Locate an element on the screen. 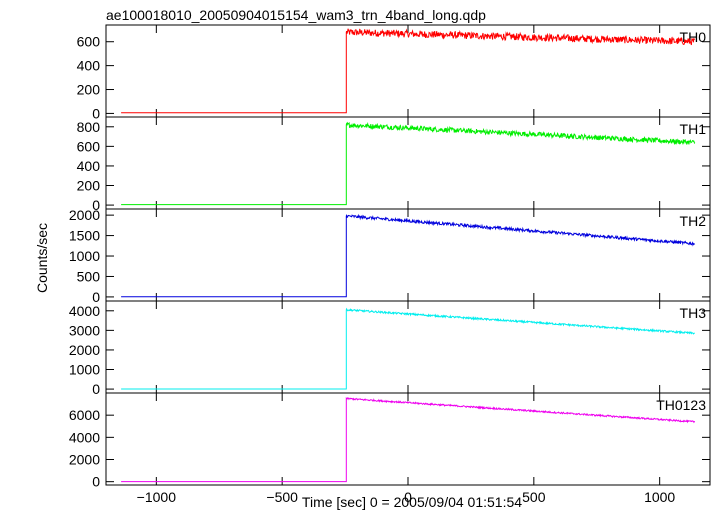 This screenshot has width=717, height=516. y-tick-label: 500 is located at coordinates (89, 276).